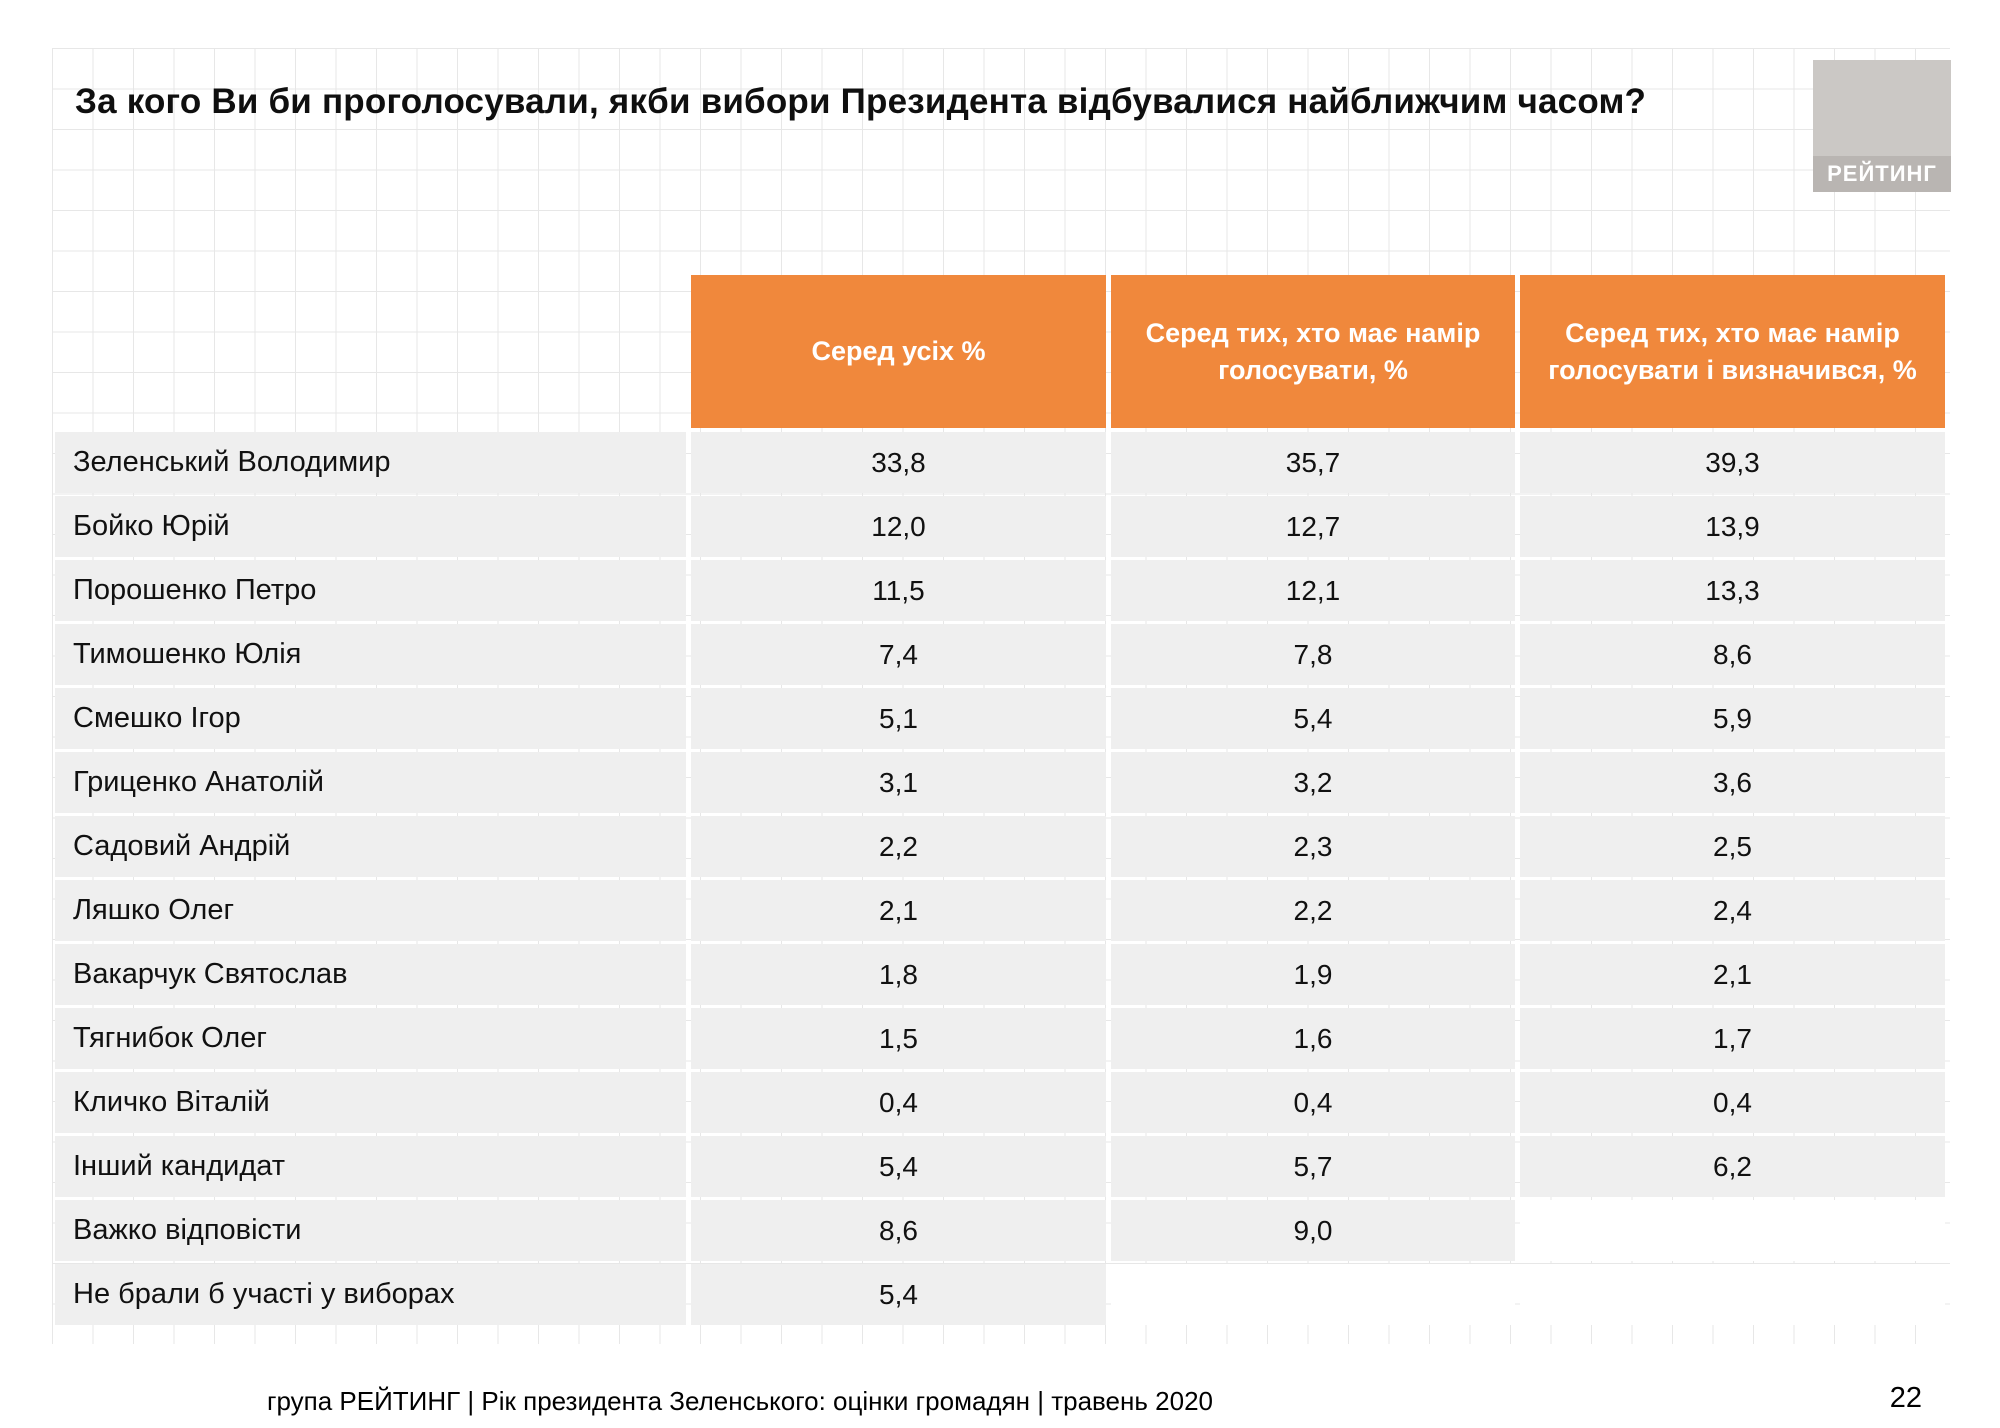  What do you see at coordinates (370, 782) in the screenshot?
I see `candidate-name-cell: Гриценко Анатолій` at bounding box center [370, 782].